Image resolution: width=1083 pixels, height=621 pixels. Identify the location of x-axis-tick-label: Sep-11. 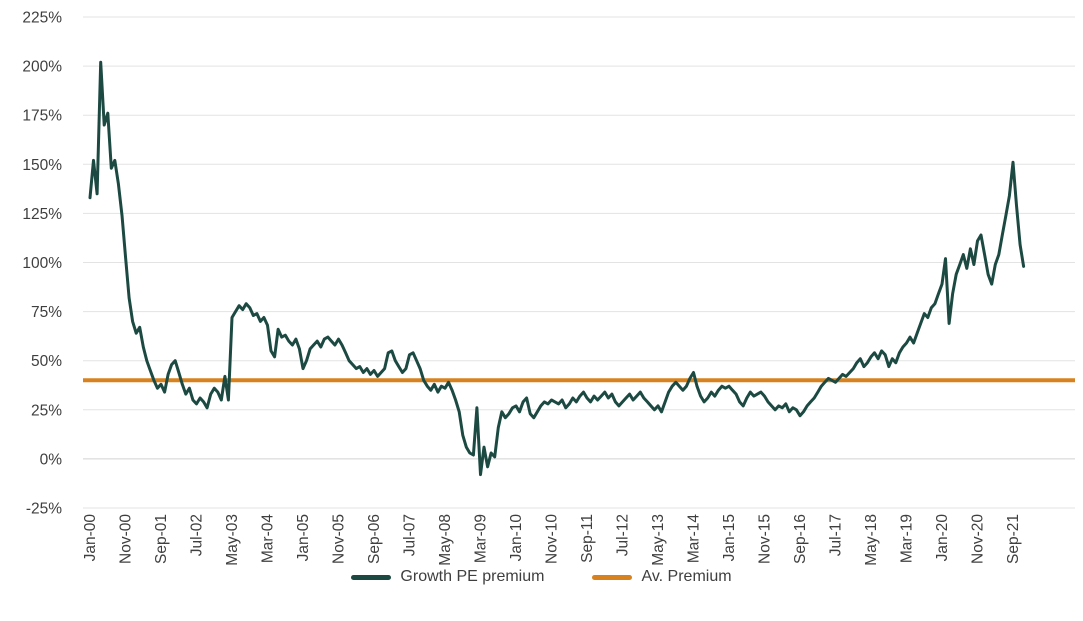
(587, 538).